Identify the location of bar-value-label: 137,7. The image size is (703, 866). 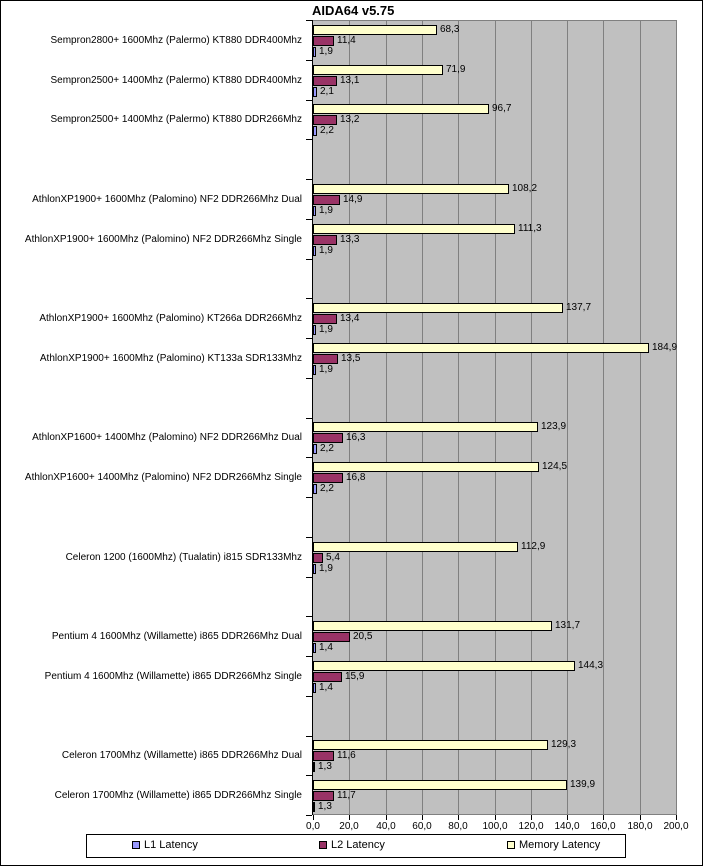
(579, 307).